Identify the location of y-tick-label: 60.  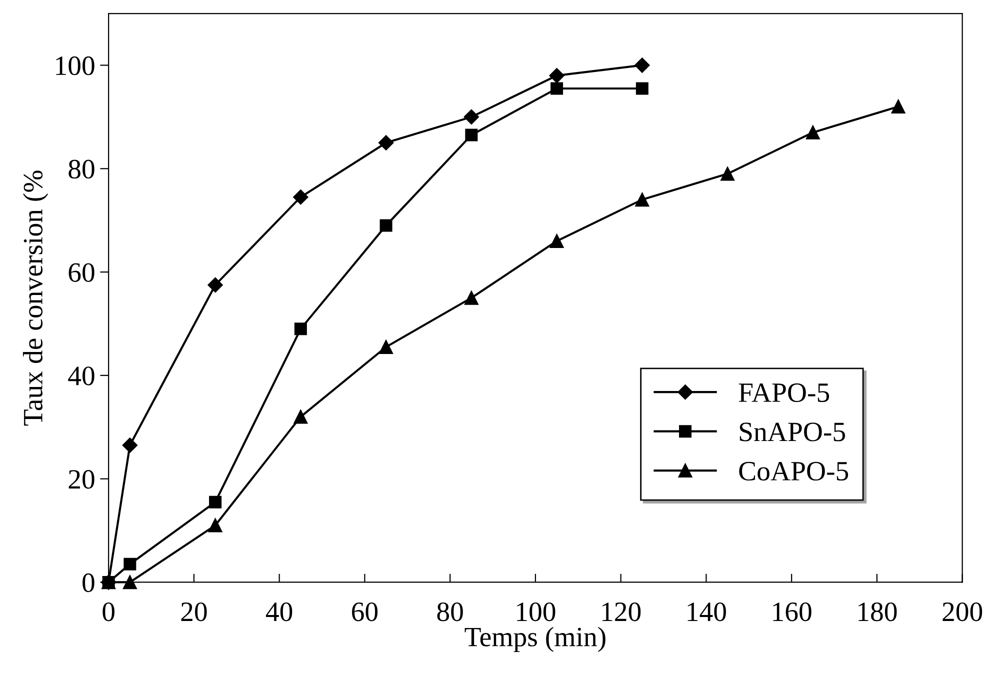
(81, 272).